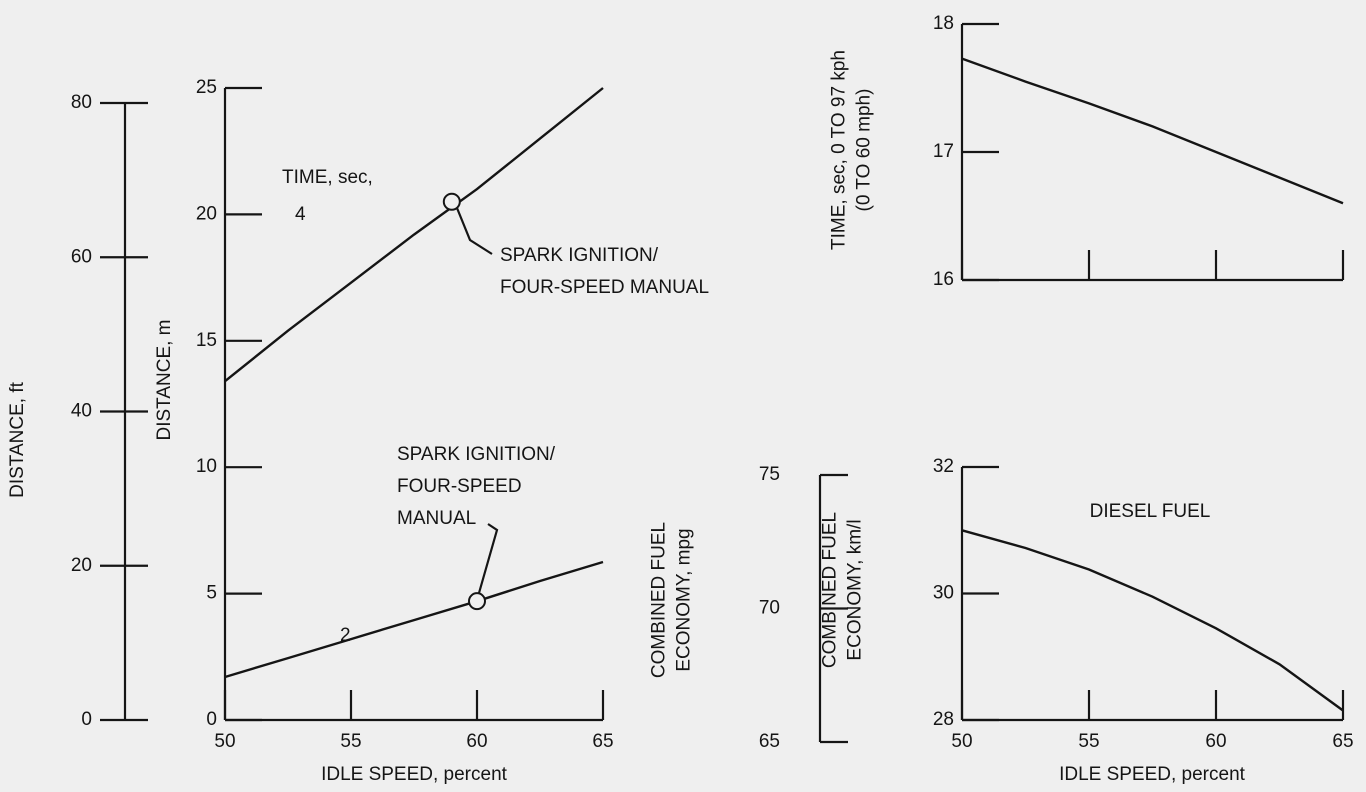  Describe the element at coordinates (206, 213) in the screenshot. I see `y-tick-label: 20` at that location.